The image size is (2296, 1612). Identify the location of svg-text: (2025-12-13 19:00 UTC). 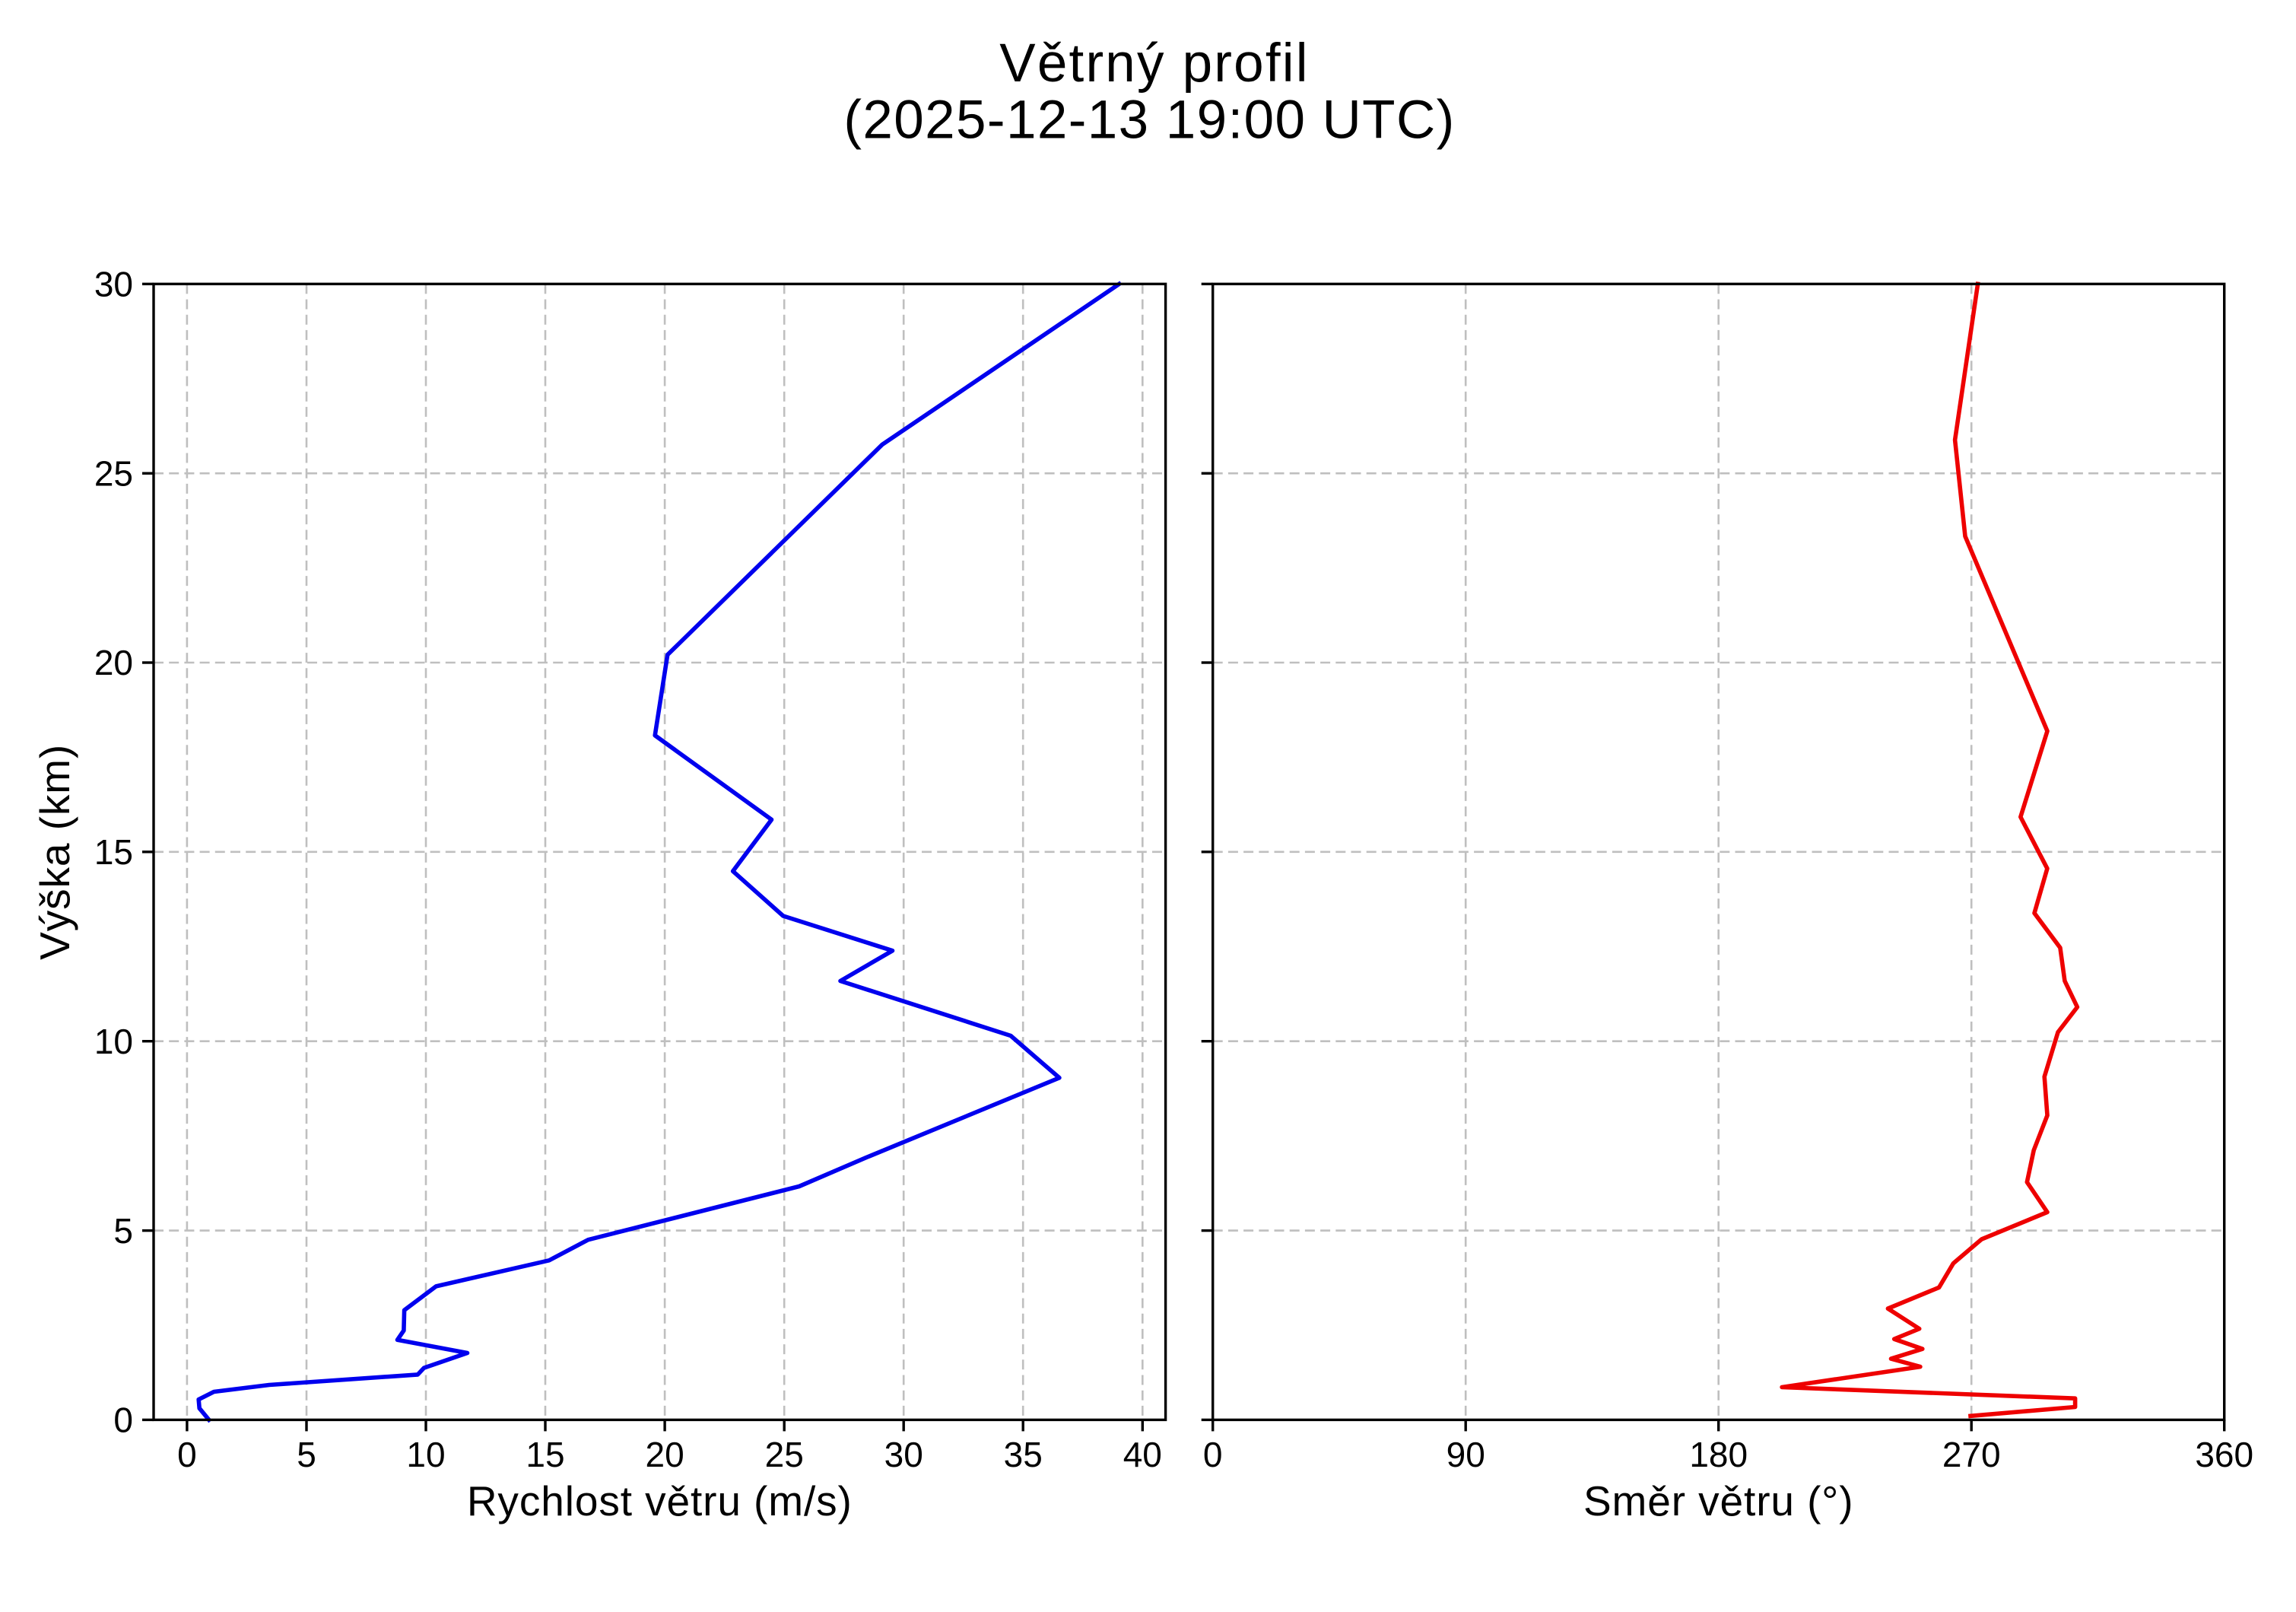
(1149, 121).